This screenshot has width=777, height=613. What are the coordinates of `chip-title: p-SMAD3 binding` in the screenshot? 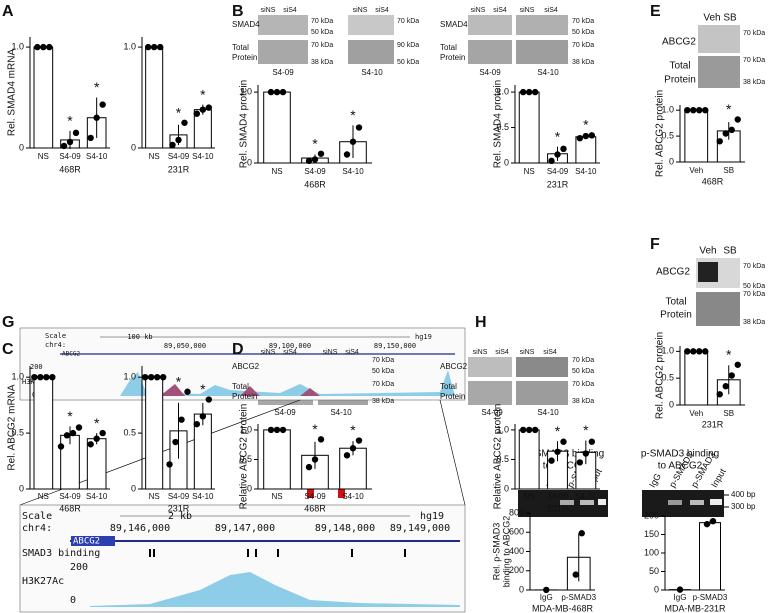 It's located at (680, 454).